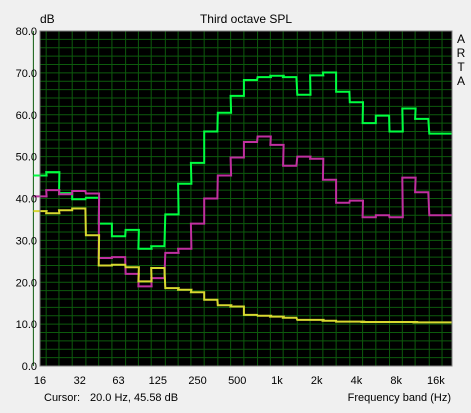  I want to click on x-tick-label: 125, so click(158, 381).